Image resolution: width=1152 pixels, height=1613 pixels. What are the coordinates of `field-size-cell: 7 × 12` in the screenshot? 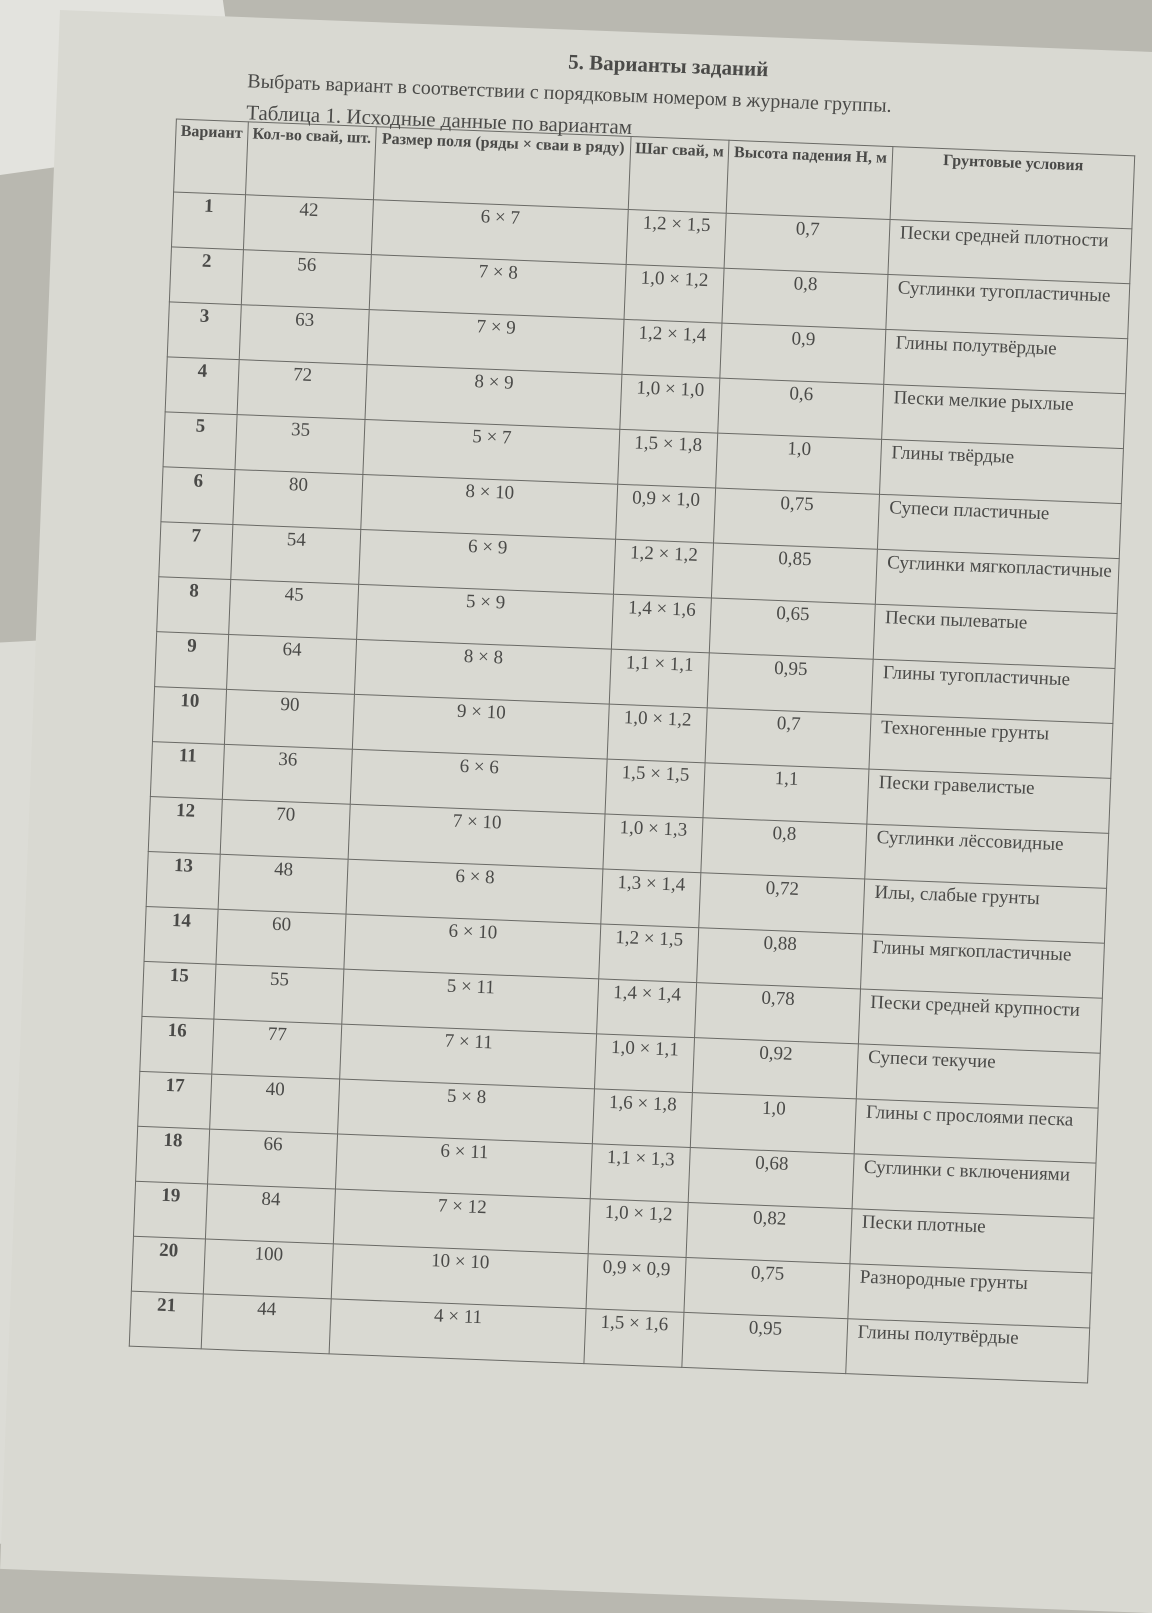 It's located at (461, 1221).